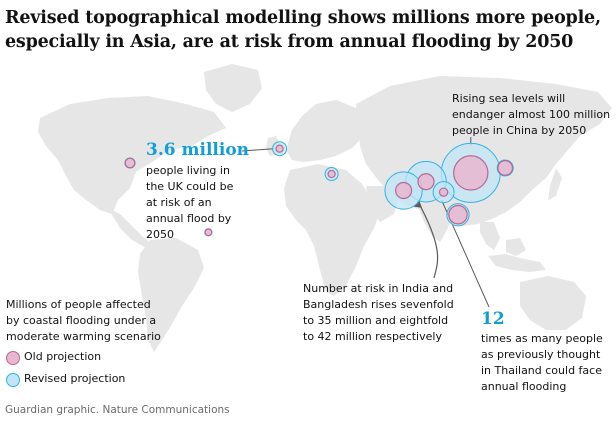 The image size is (616, 425). I want to click on bubble-old-thailand, so click(443, 192).